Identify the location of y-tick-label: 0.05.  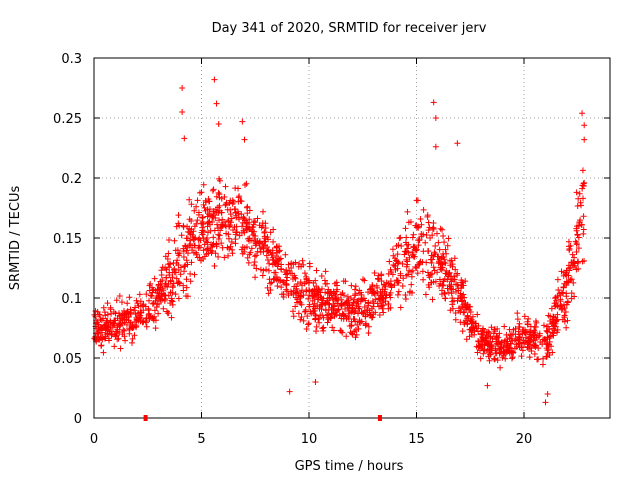
(67, 359).